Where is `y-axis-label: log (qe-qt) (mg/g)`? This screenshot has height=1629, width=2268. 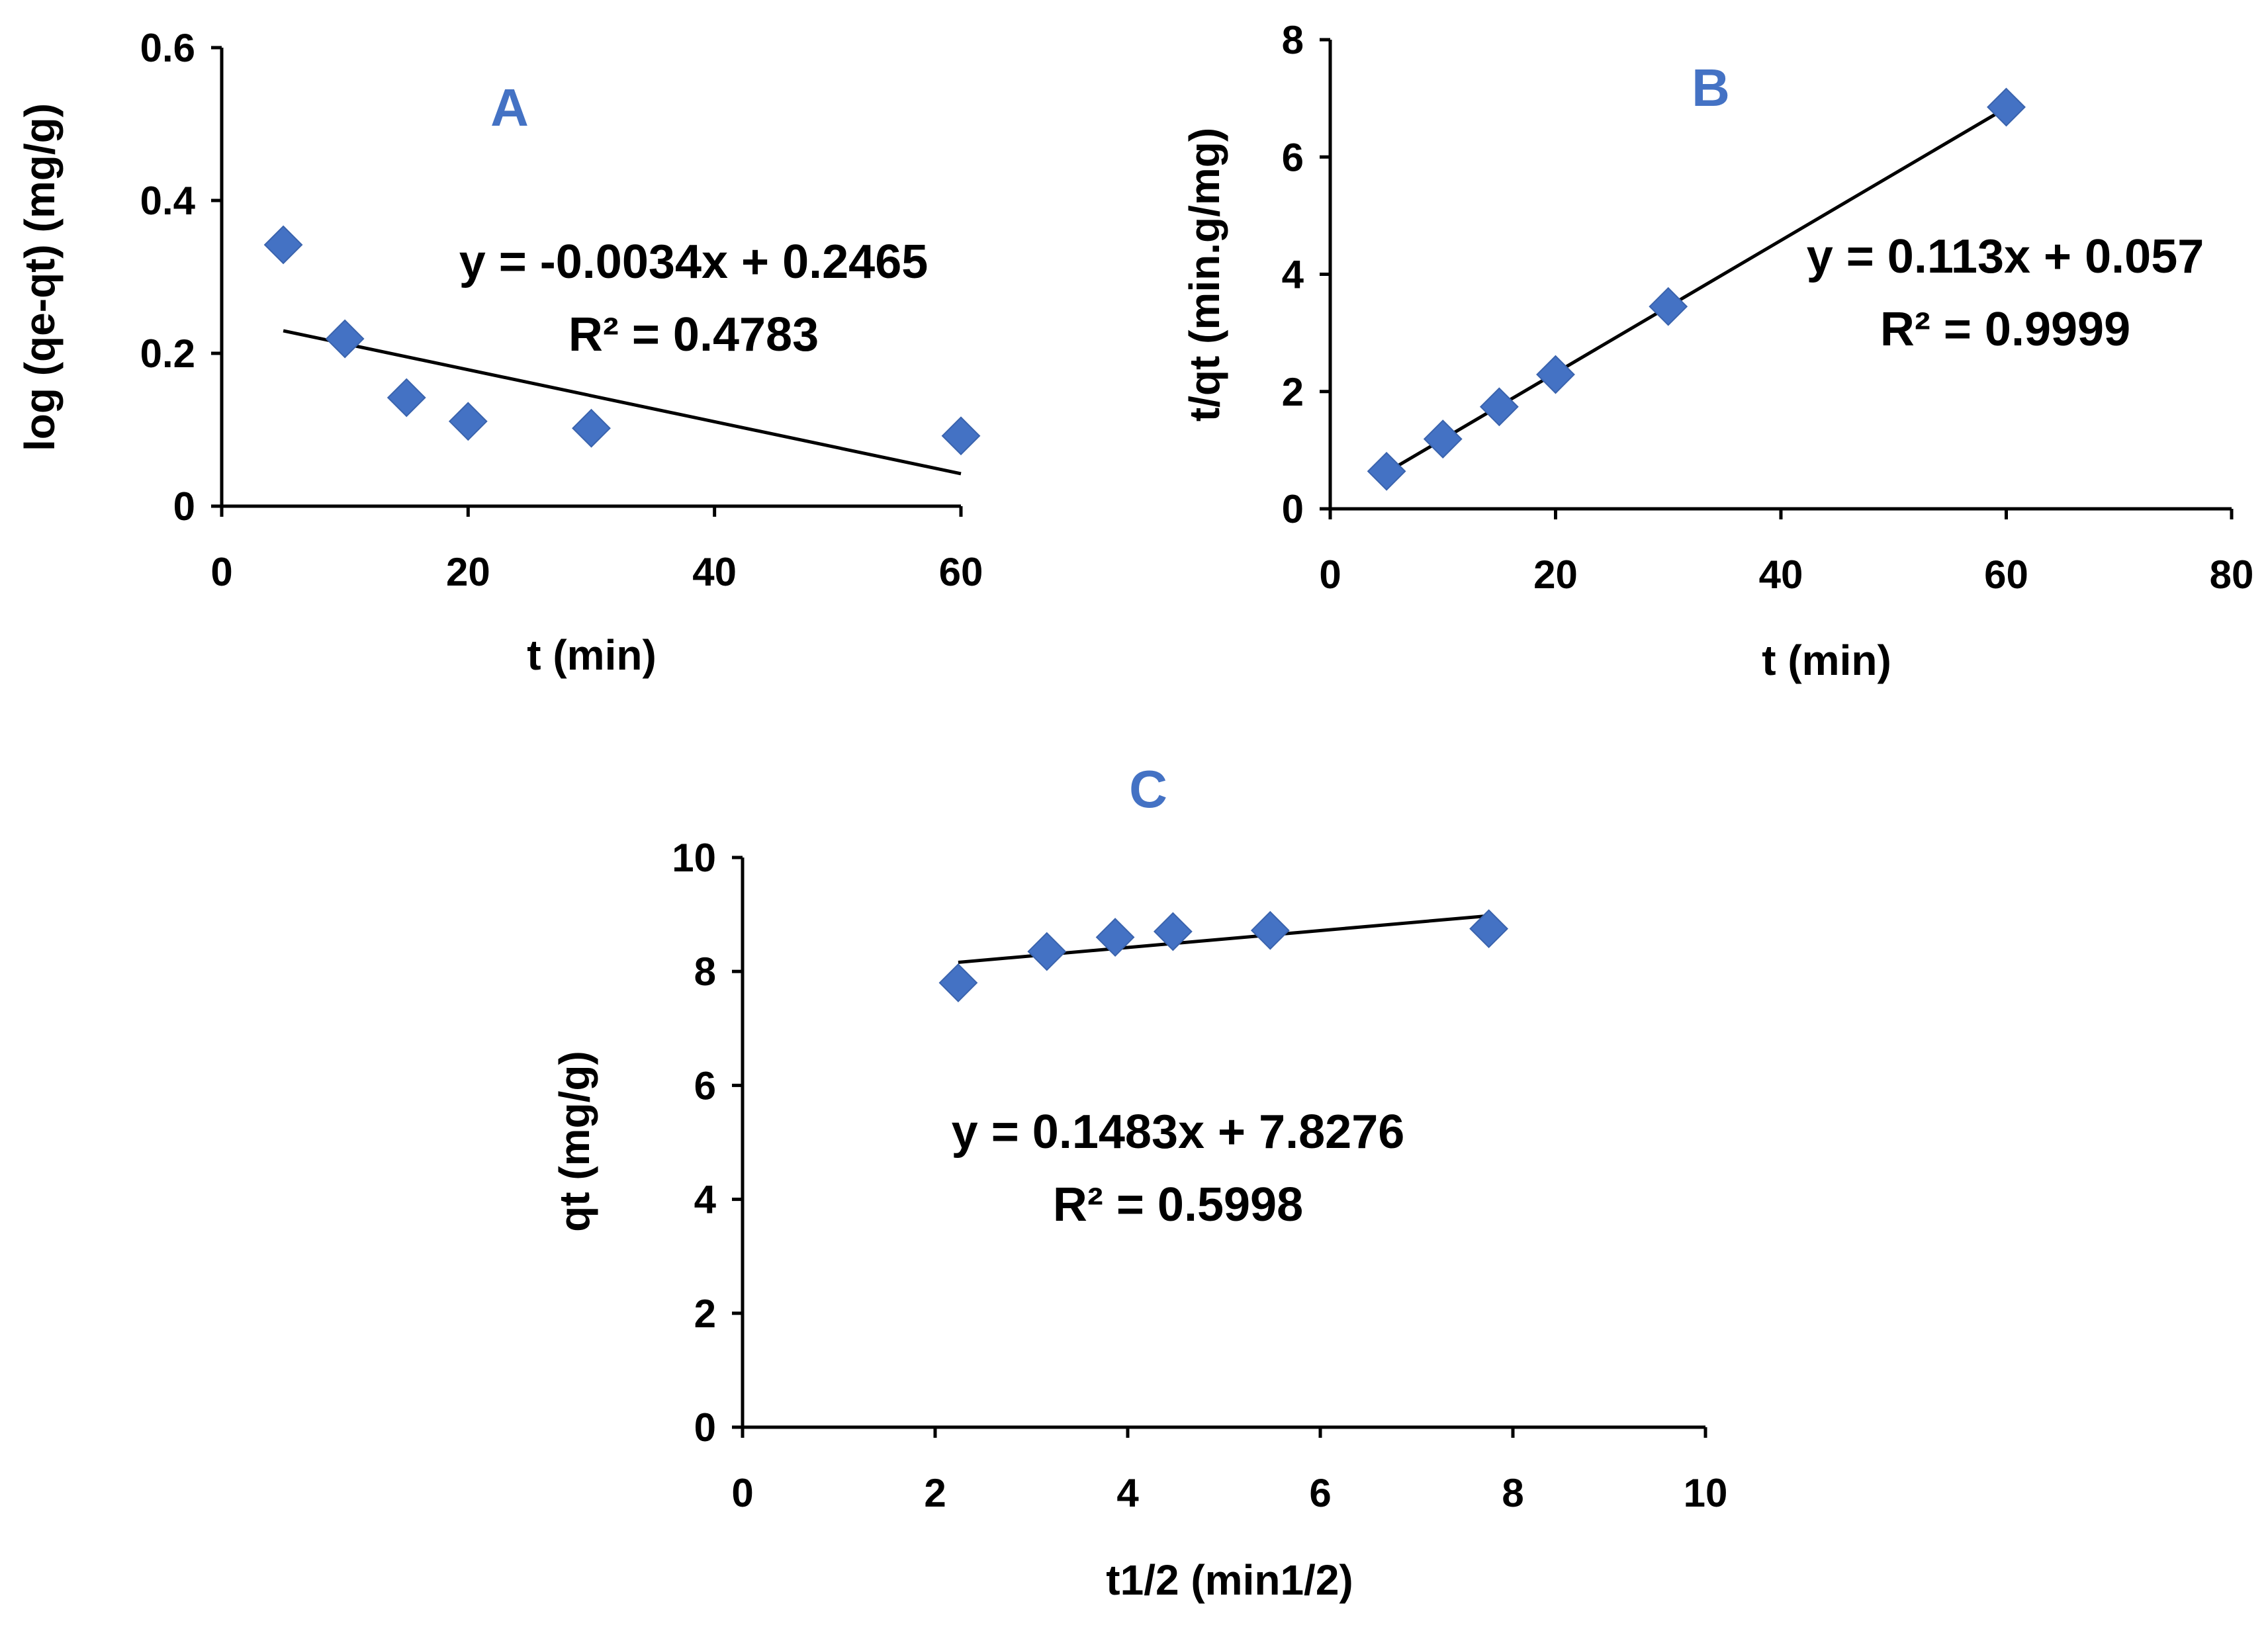 y-axis-label: log (qe-qt) (mg/g) is located at coordinates (40, 277).